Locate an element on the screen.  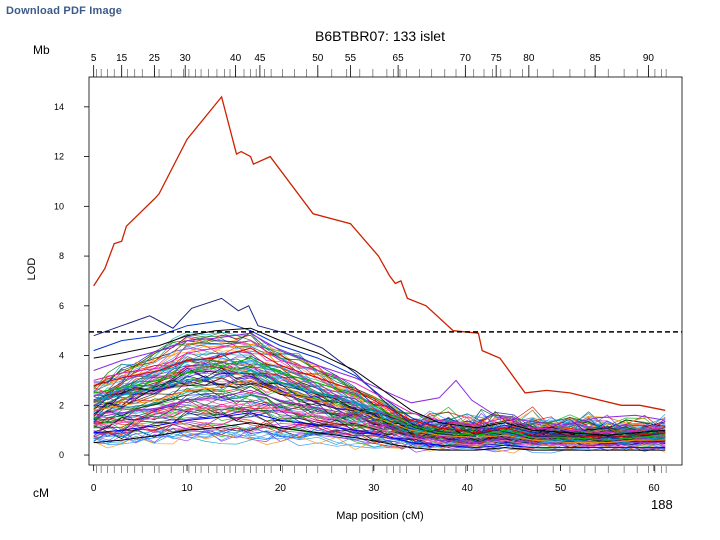
x-tick-label: 50 is located at coordinates (561, 488).